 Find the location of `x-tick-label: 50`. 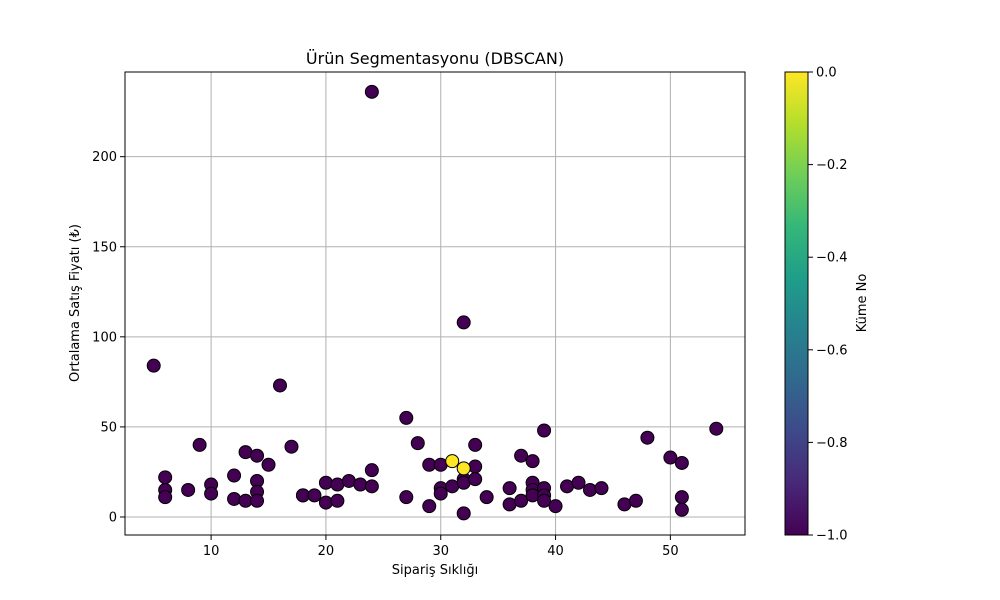

x-tick-label: 50 is located at coordinates (670, 551).